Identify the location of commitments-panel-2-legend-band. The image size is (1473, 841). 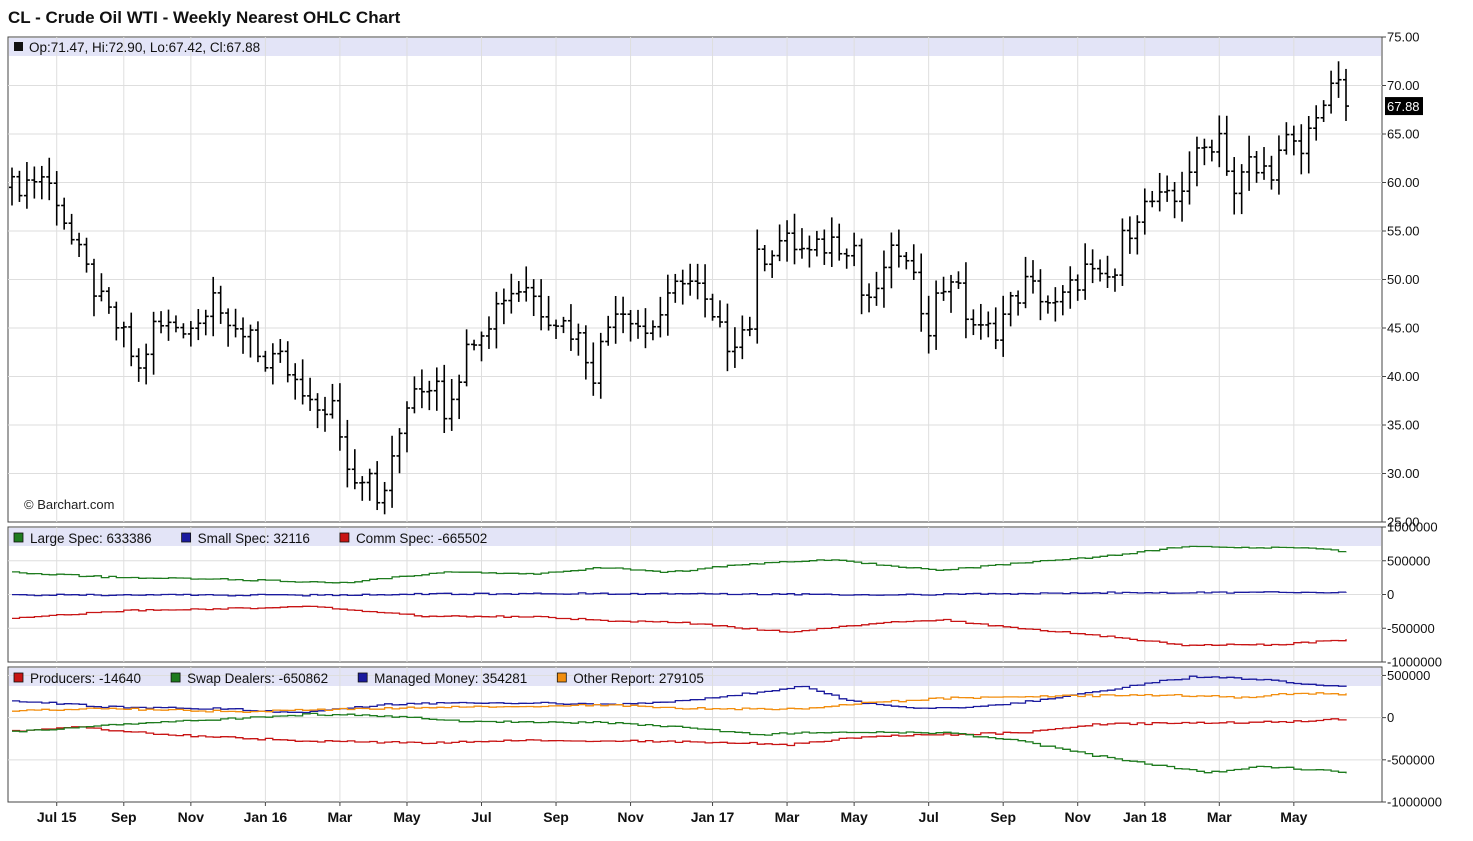
(695, 677).